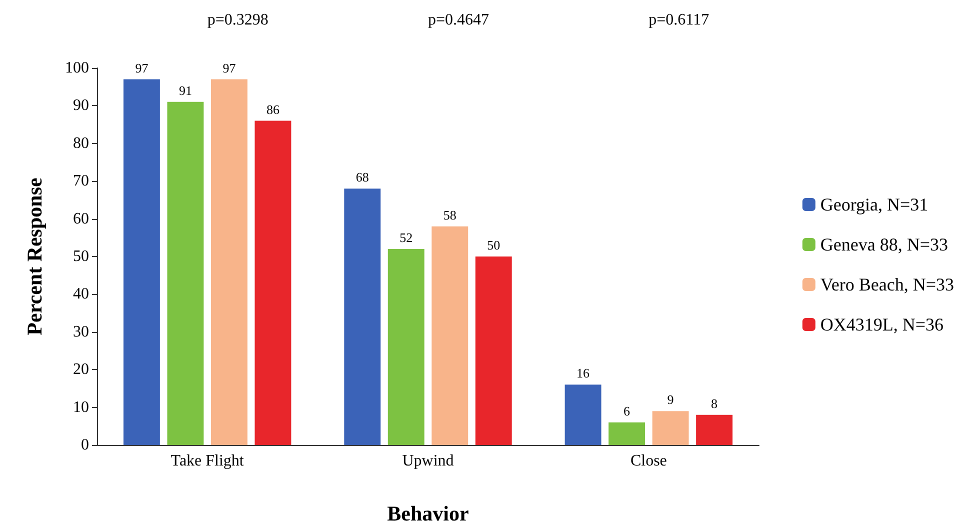 This screenshot has height=529, width=969. What do you see at coordinates (273, 109) in the screenshot?
I see `data-label: 86` at bounding box center [273, 109].